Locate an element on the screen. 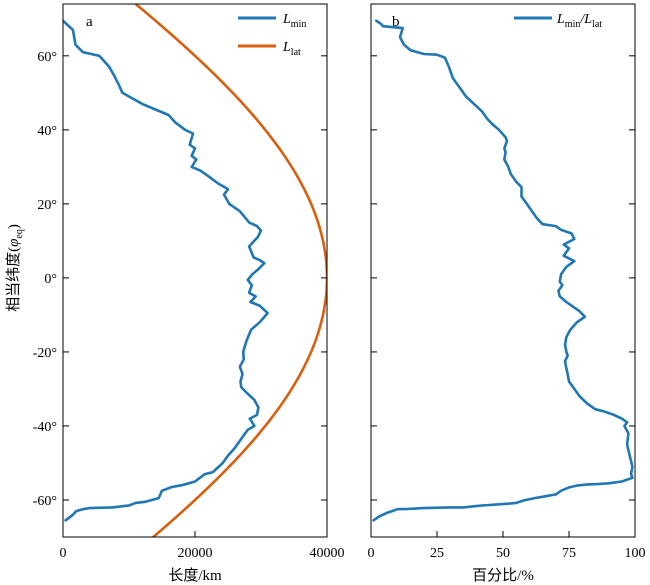  panel-a-x-axis-title: 长度/km is located at coordinates (195, 575).